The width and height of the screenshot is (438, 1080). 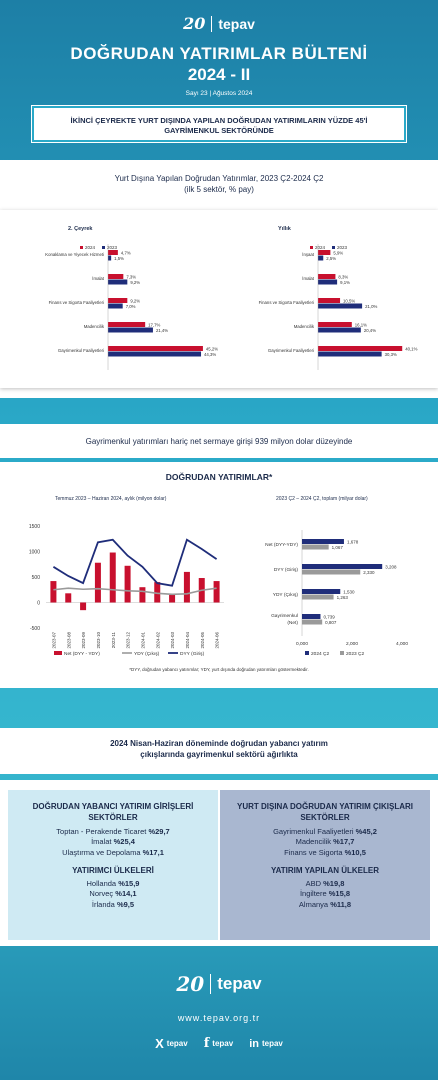 I want to click on issue-info: Sayı 23 | Ağustos 2024, so click(x=219, y=93).